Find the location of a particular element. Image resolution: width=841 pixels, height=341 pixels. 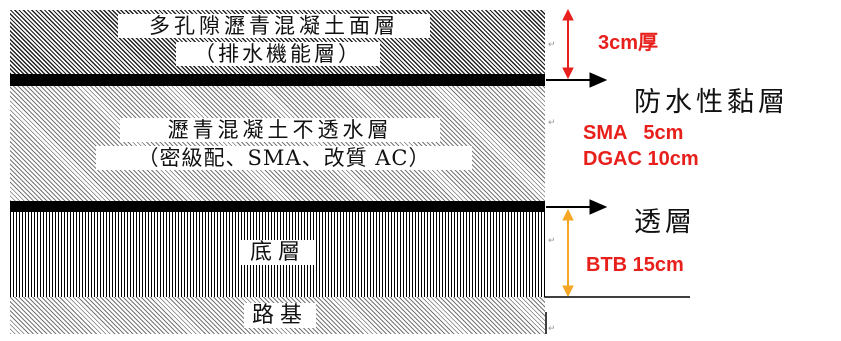

orange-thickness-arrow is located at coordinates (568, 253).